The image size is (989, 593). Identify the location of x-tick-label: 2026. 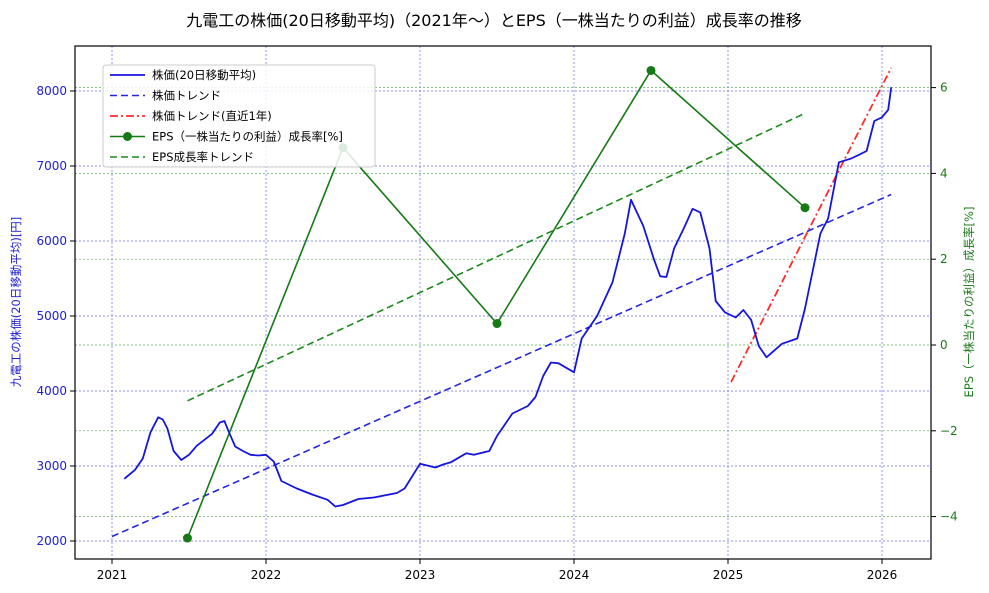
(882, 575).